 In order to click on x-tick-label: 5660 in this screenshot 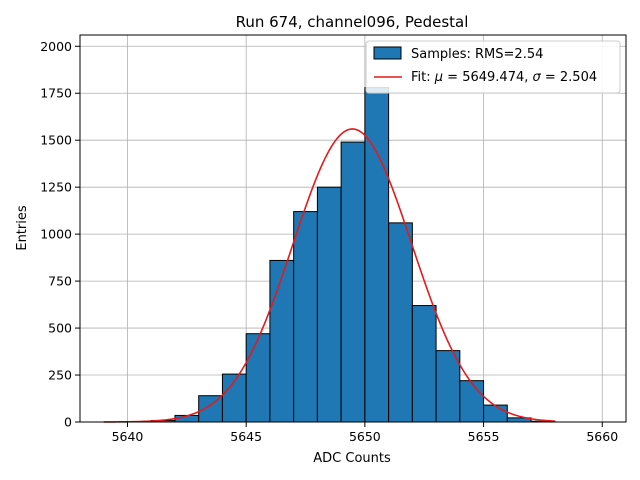, I will do `click(602, 436)`.